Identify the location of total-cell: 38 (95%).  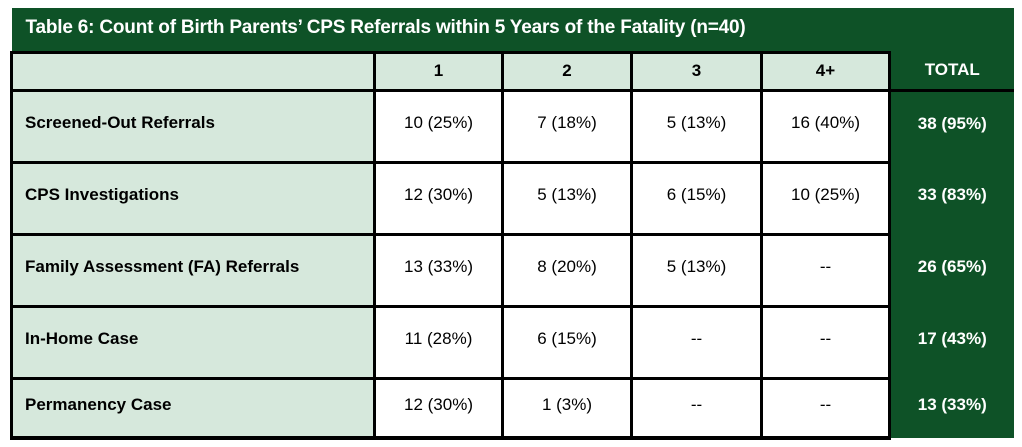
(951, 126).